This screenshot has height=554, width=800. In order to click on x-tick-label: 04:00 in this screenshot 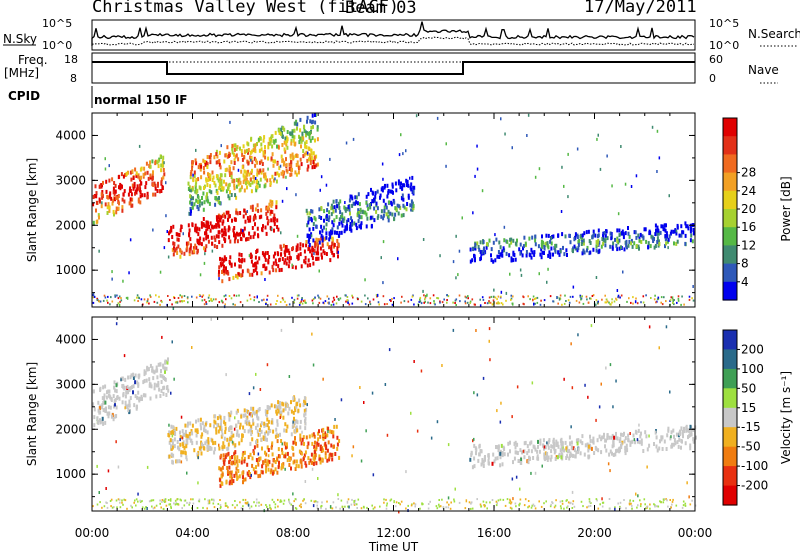, I will do `click(192, 533)`.